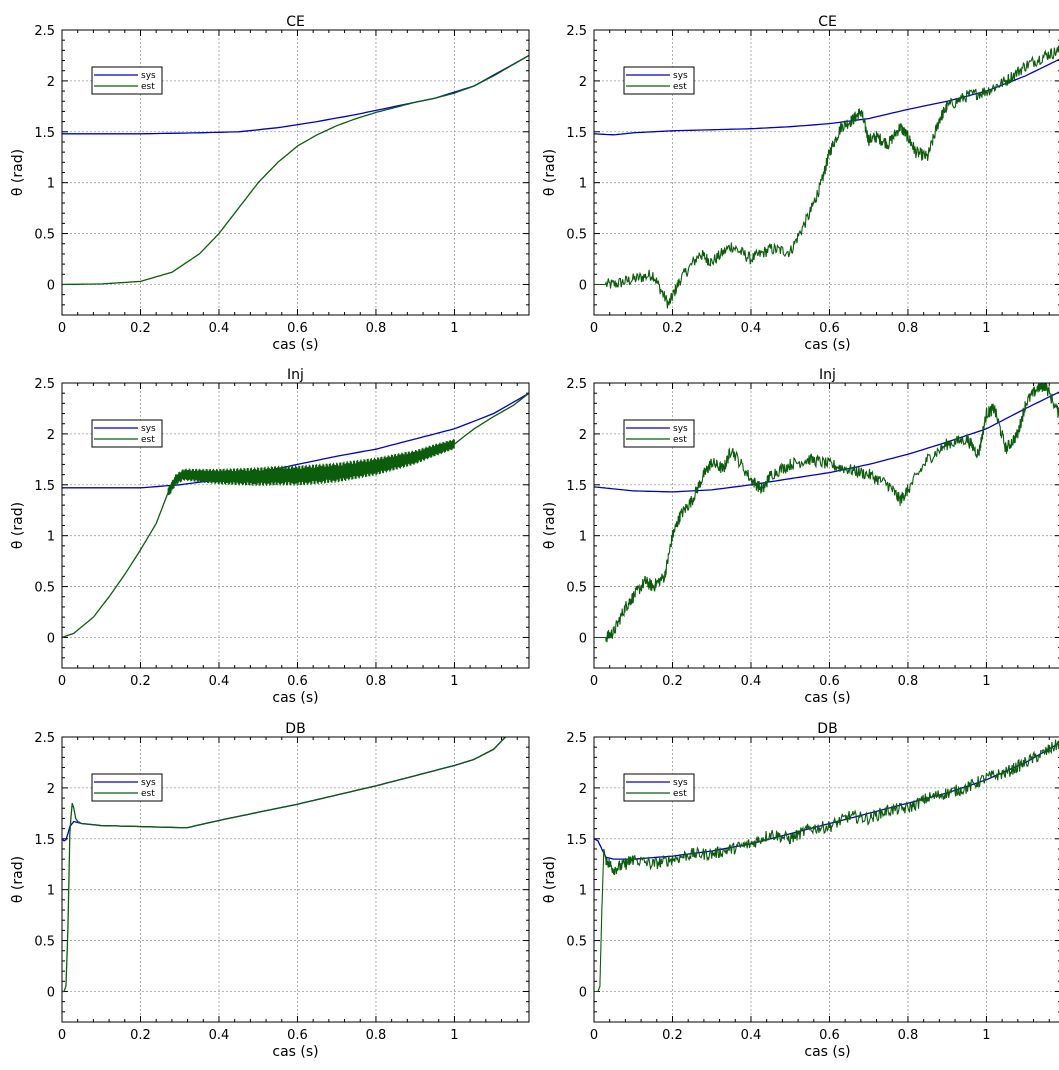 This screenshot has width=1059, height=1070. What do you see at coordinates (827, 375) in the screenshot?
I see `chart-title: Inj` at bounding box center [827, 375].